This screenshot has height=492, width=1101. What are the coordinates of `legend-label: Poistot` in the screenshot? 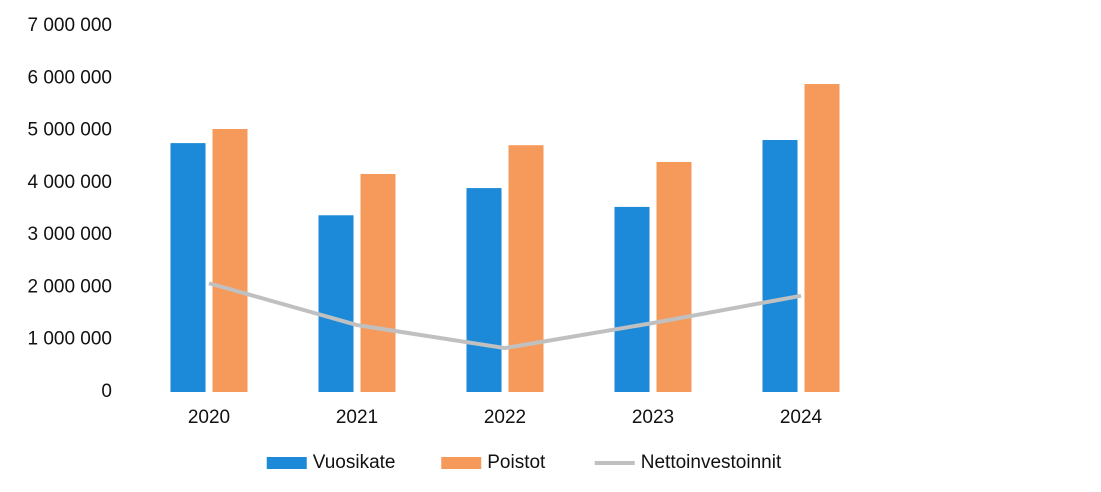 It's located at (516, 462).